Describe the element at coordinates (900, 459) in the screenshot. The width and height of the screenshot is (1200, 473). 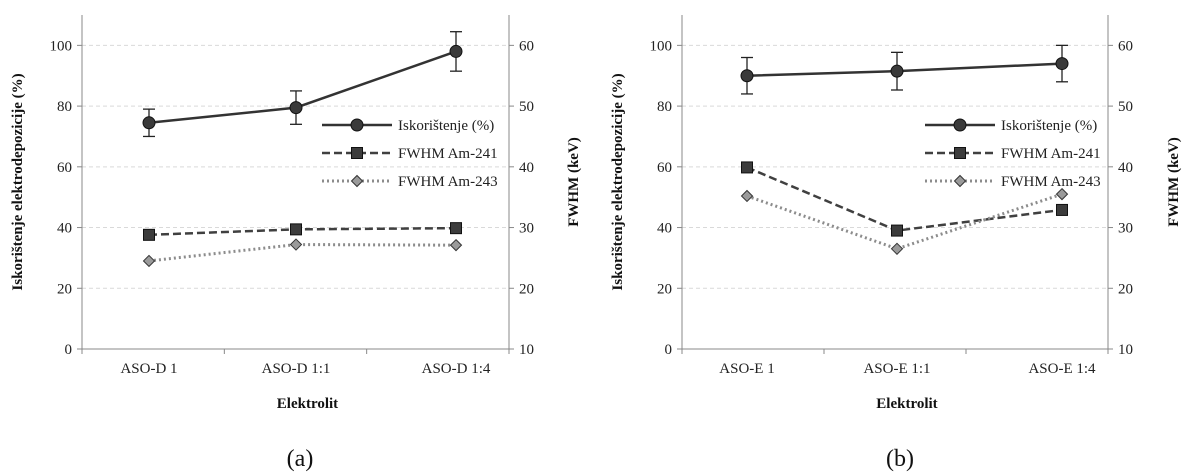
I see `panel-label: (b)` at that location.